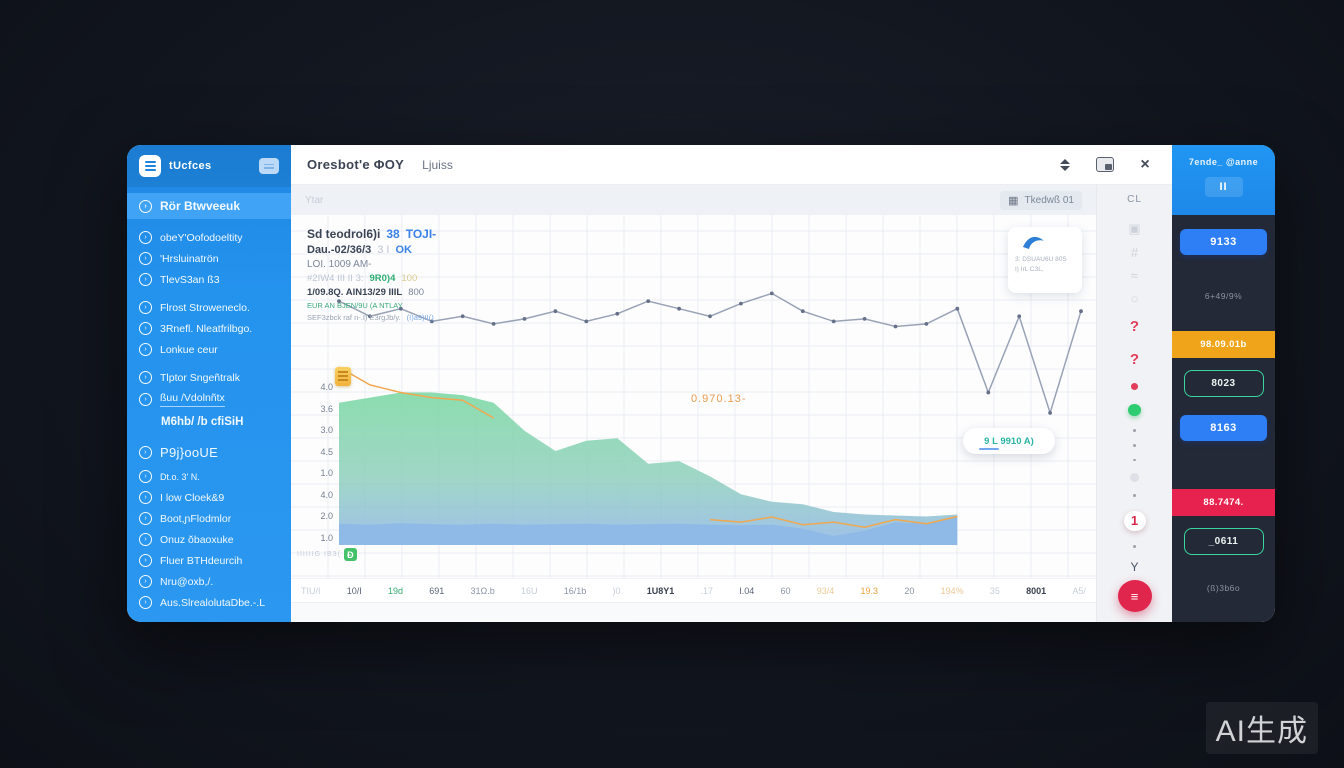 The image size is (1344, 768). What do you see at coordinates (395, 590) in the screenshot?
I see `x-tick-label: 19d` at bounding box center [395, 590].